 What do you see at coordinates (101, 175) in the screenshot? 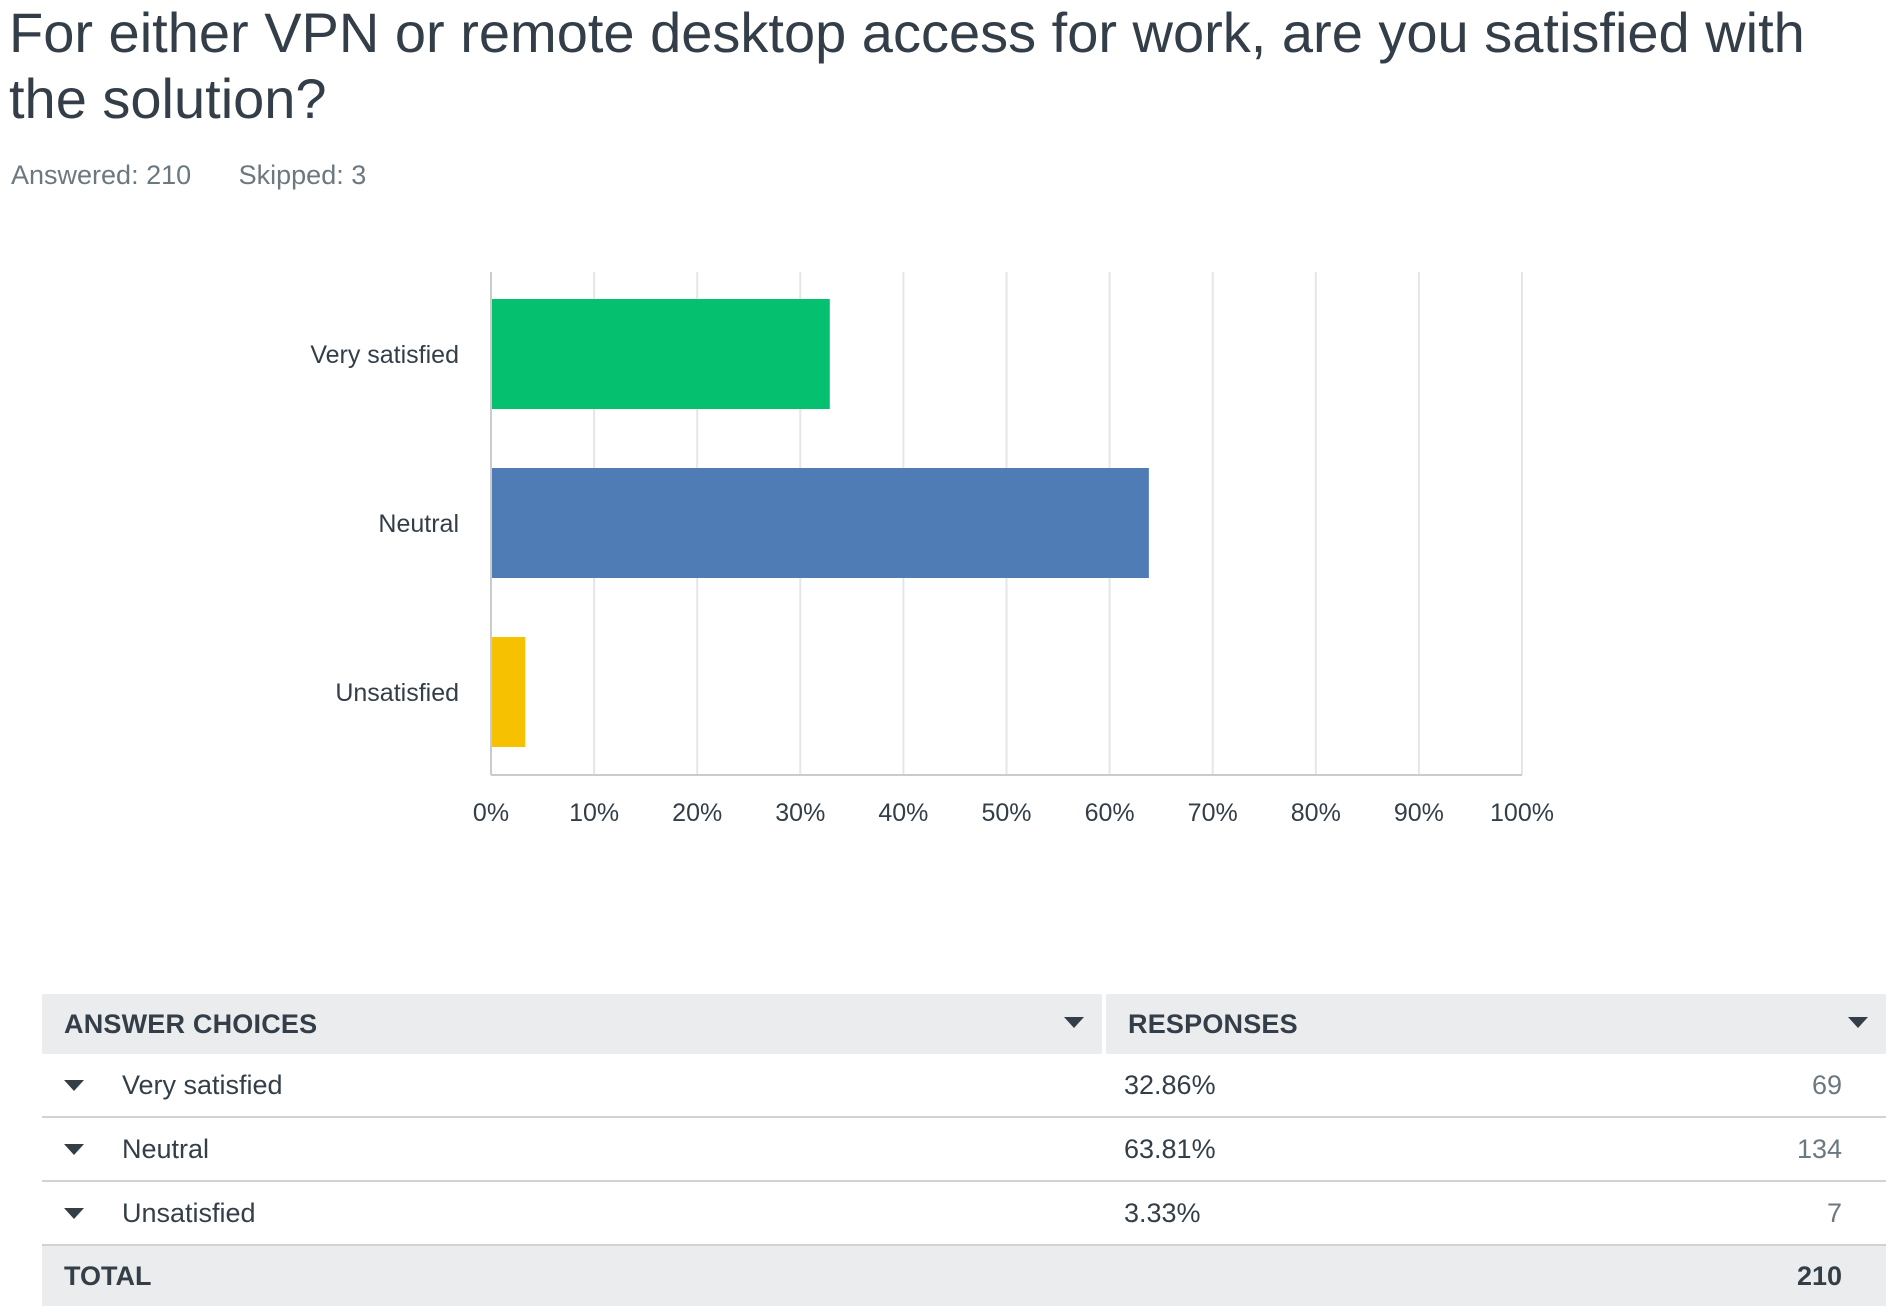
I see `answered-count: Answered: 210` at bounding box center [101, 175].